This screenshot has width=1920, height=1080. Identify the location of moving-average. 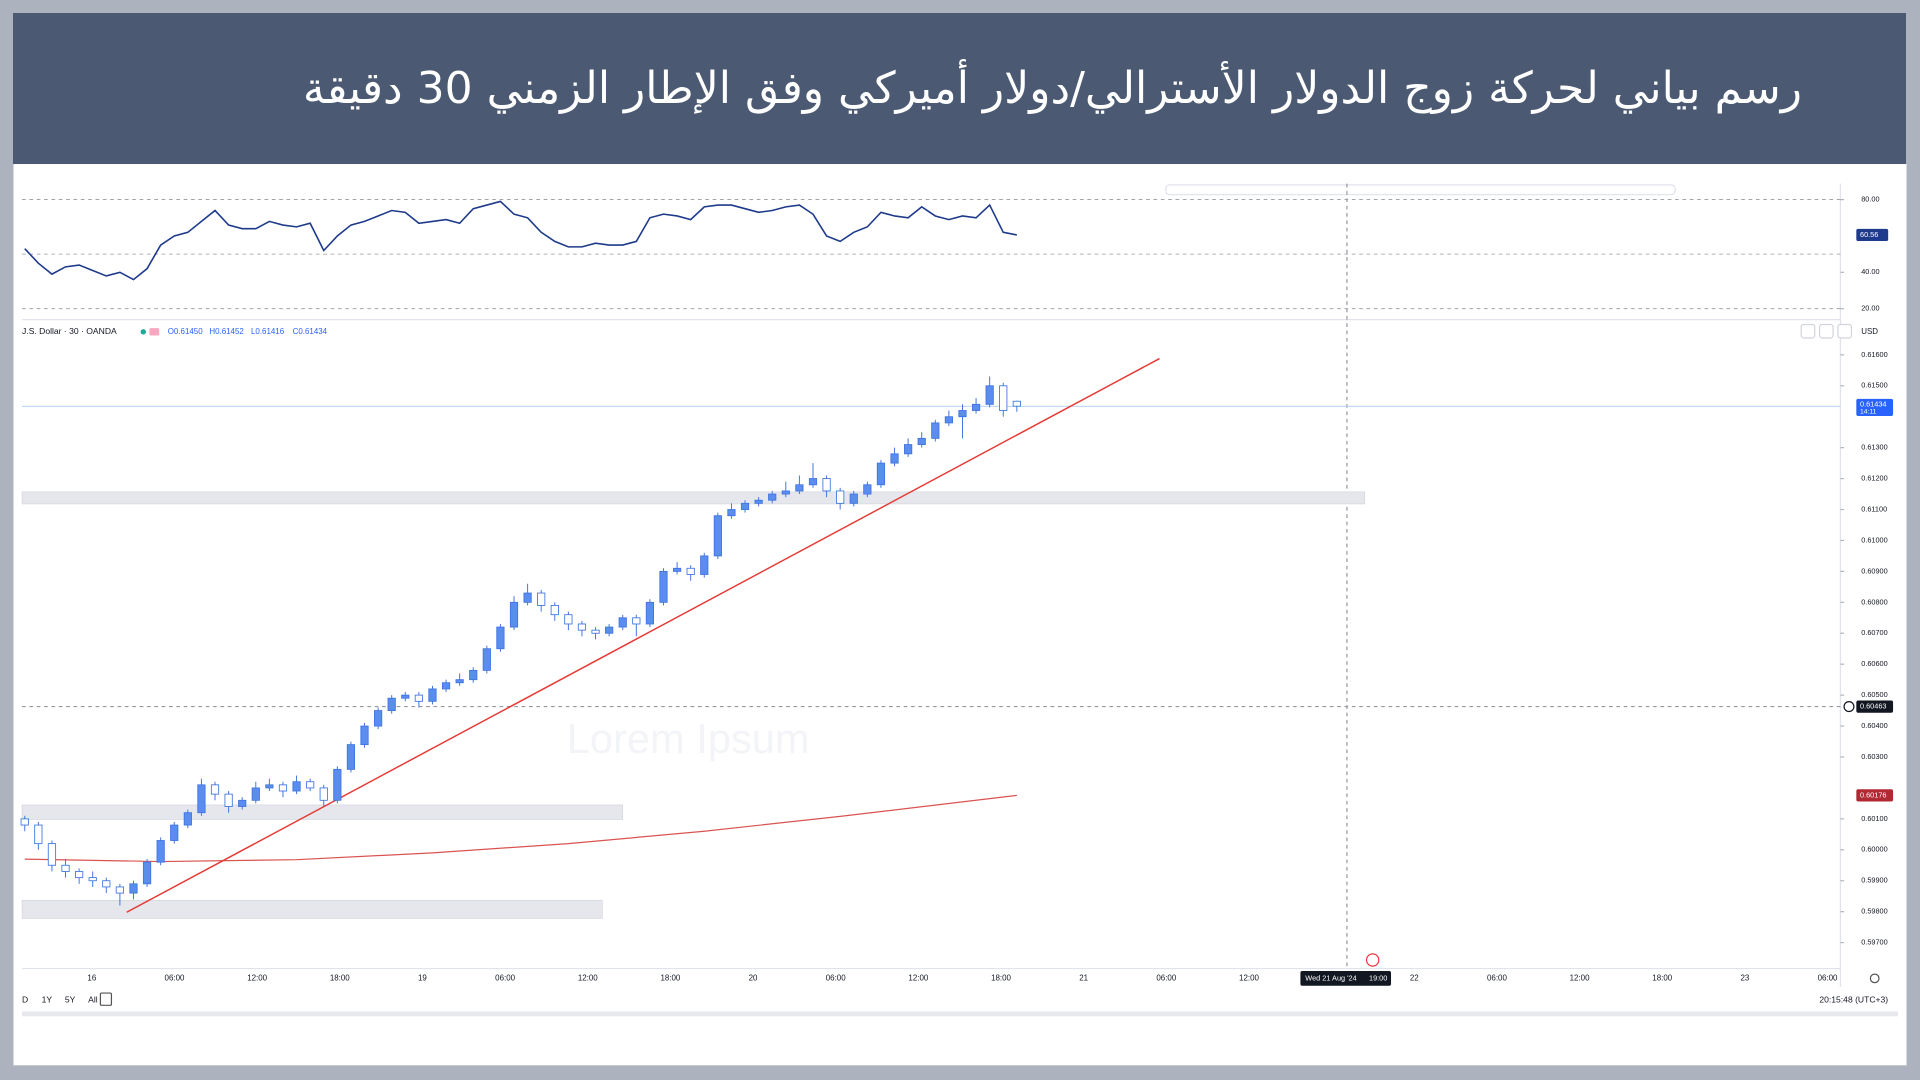
(520, 828).